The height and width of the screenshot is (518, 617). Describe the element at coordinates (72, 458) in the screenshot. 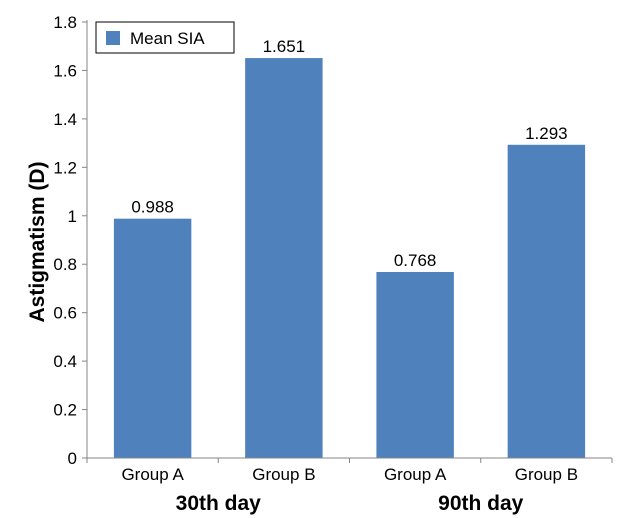

I see `y-tick-label: 0` at that location.